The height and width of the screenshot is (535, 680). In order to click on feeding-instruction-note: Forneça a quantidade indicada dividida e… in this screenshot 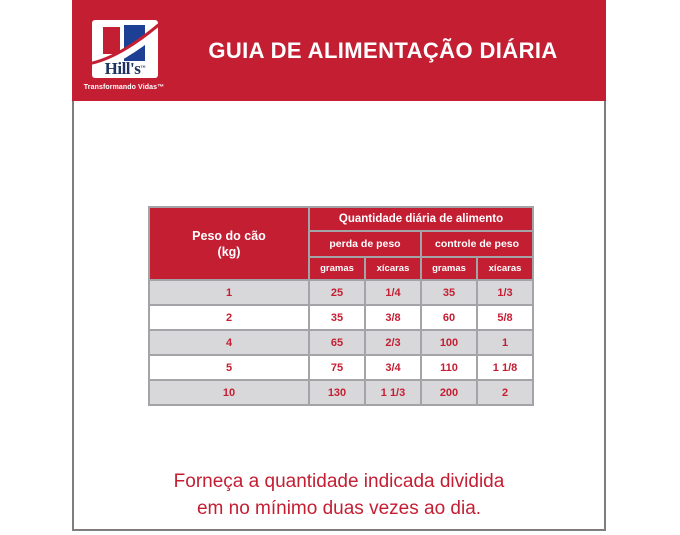, I will do `click(339, 495)`.